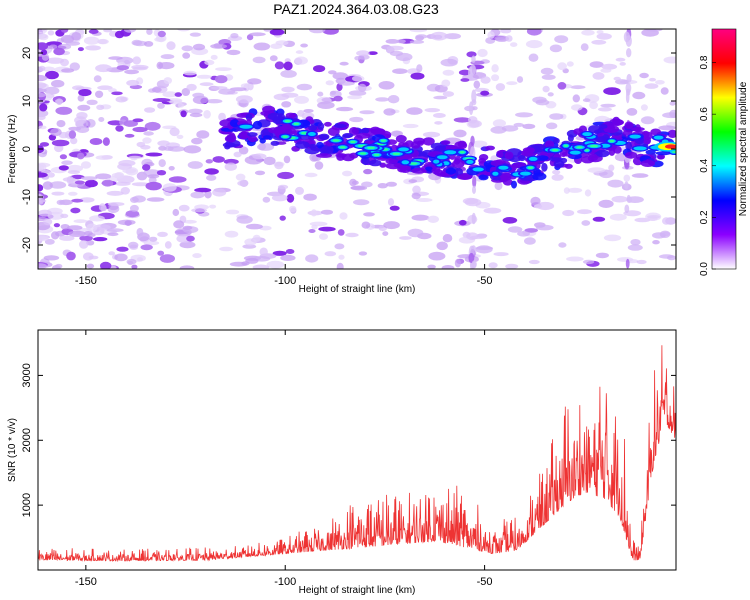 Image resolution: width=750 pixels, height=600 pixels. Describe the element at coordinates (12, 450) in the screenshot. I see `snr-y-label: SNR (10 * v/v)` at that location.